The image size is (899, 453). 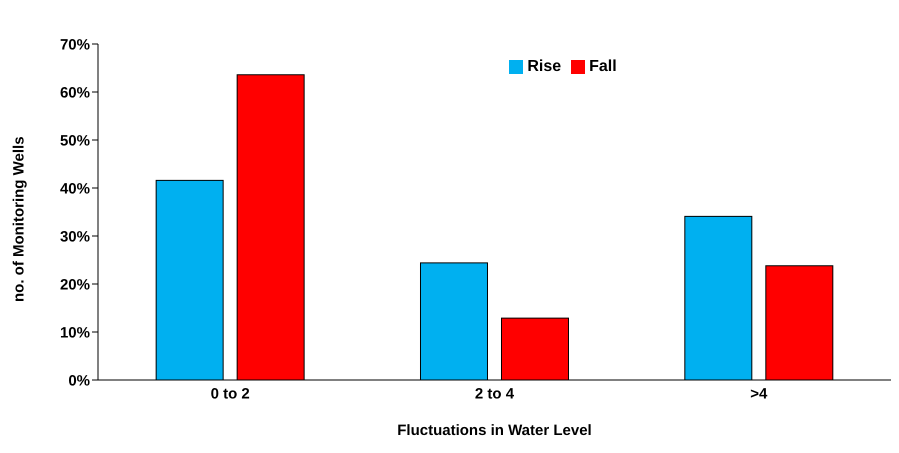 I want to click on y-tick-label: 50%, so click(x=75, y=141).